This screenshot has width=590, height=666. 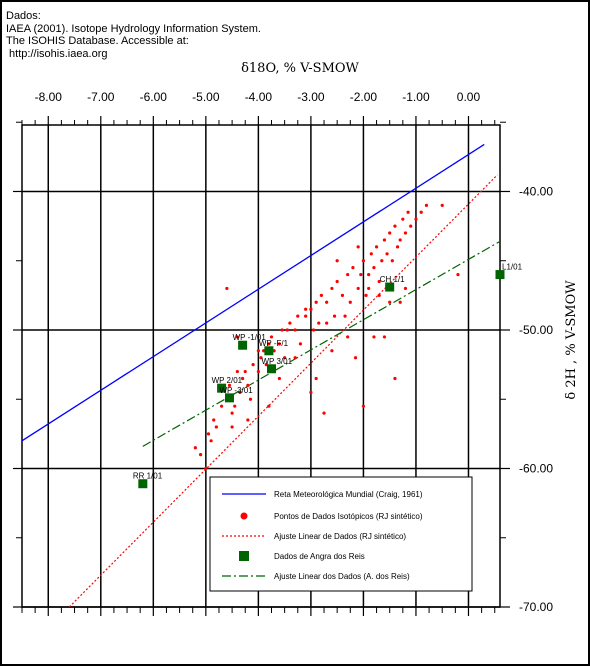 I want to click on legend-entry: Dados de Angra dos Reis, so click(x=319, y=556).